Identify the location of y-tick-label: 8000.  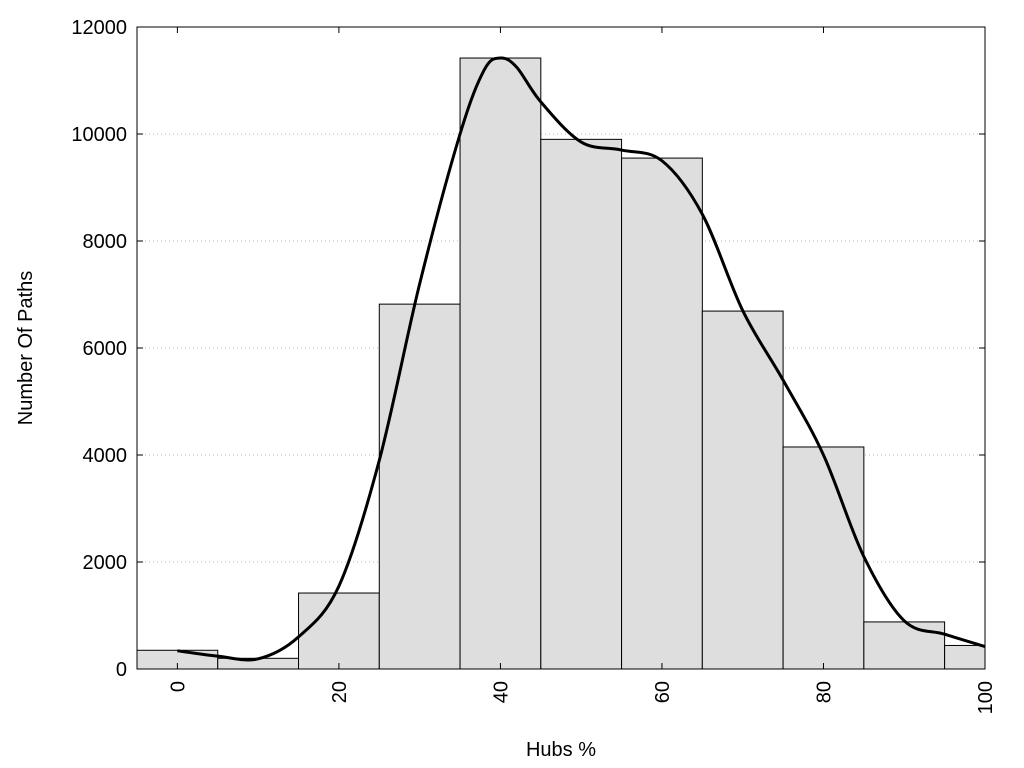
(105, 242).